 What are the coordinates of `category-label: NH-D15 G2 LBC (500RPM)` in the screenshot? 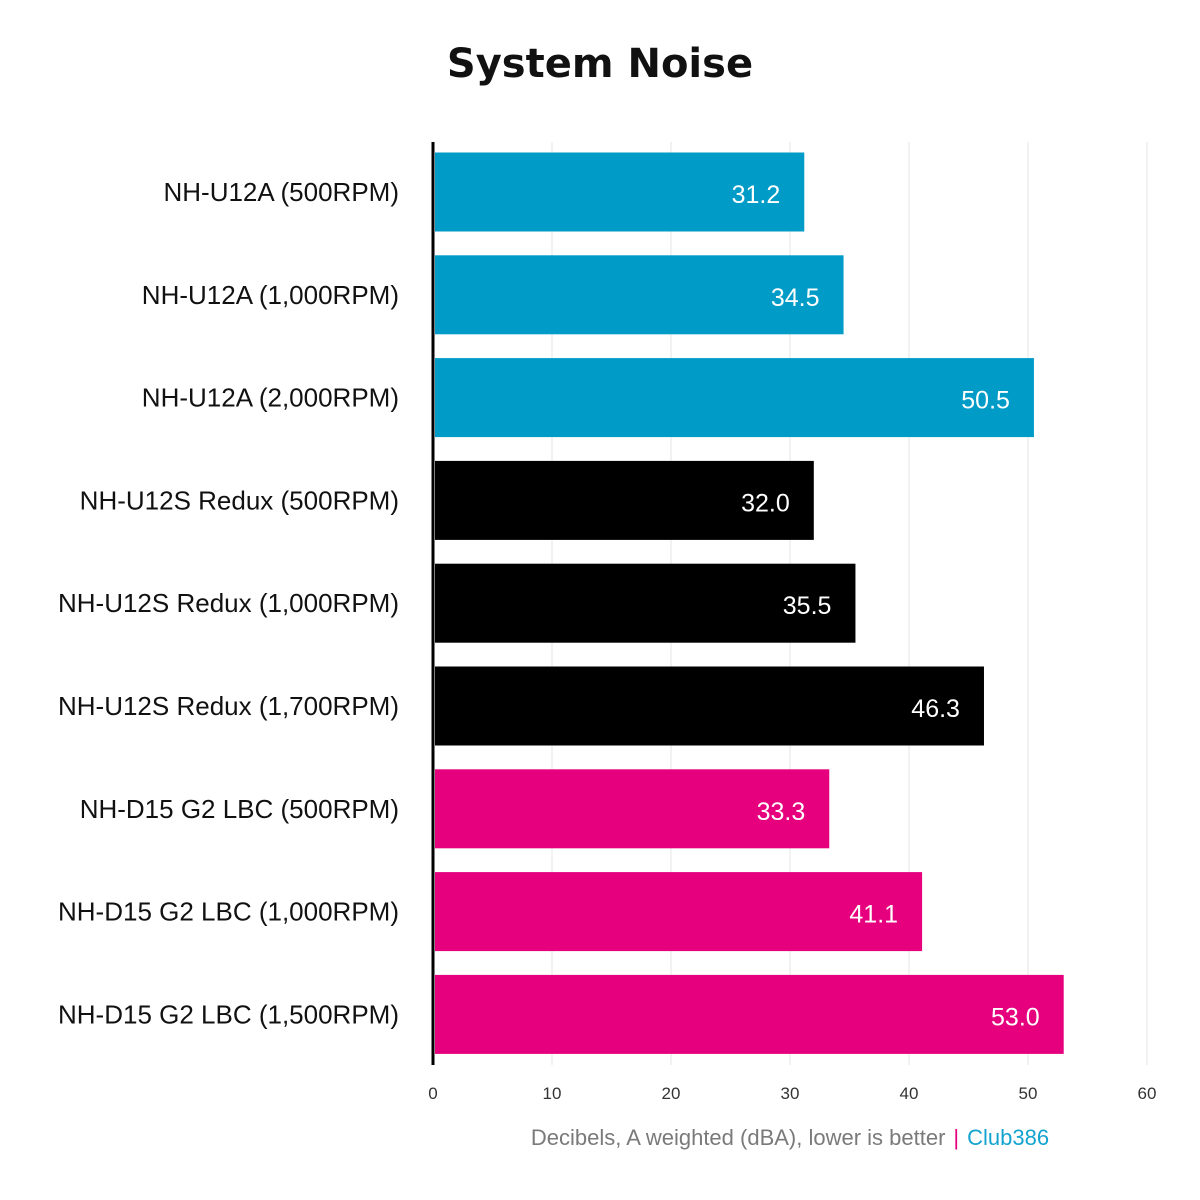 It's located at (239, 809).